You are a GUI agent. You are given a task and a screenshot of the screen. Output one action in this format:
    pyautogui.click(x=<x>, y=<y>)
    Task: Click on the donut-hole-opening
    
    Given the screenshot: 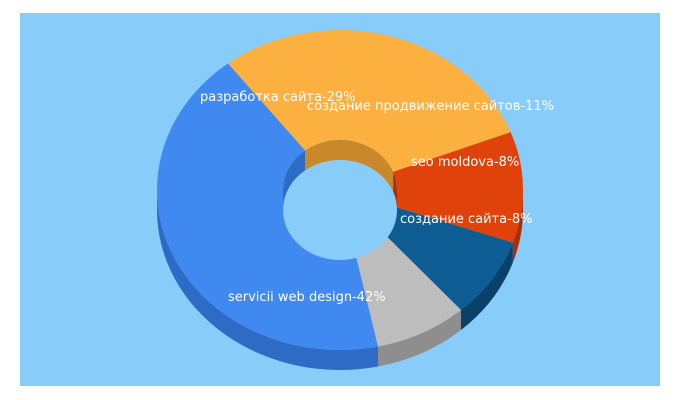 What is the action you would take?
    pyautogui.click(x=340, y=210)
    